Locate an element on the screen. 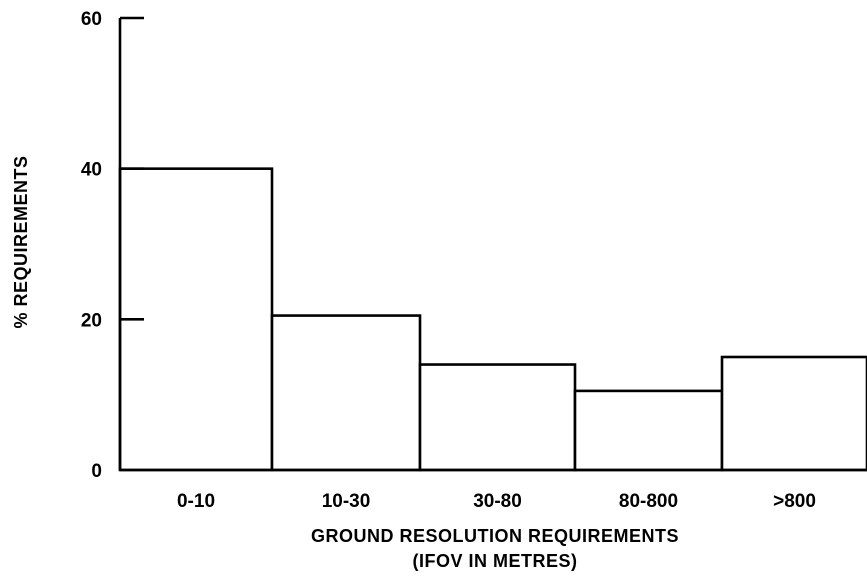 This screenshot has width=867, height=580. y-ticks-group: 0 20 40 60 is located at coordinates (112, 245).